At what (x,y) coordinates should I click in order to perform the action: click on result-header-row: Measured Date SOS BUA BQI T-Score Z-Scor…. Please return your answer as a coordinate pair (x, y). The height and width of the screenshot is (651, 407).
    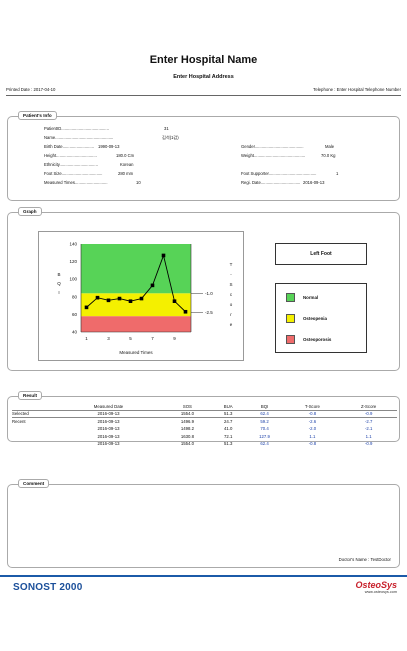
    Looking at the image, I should click on (204, 407).